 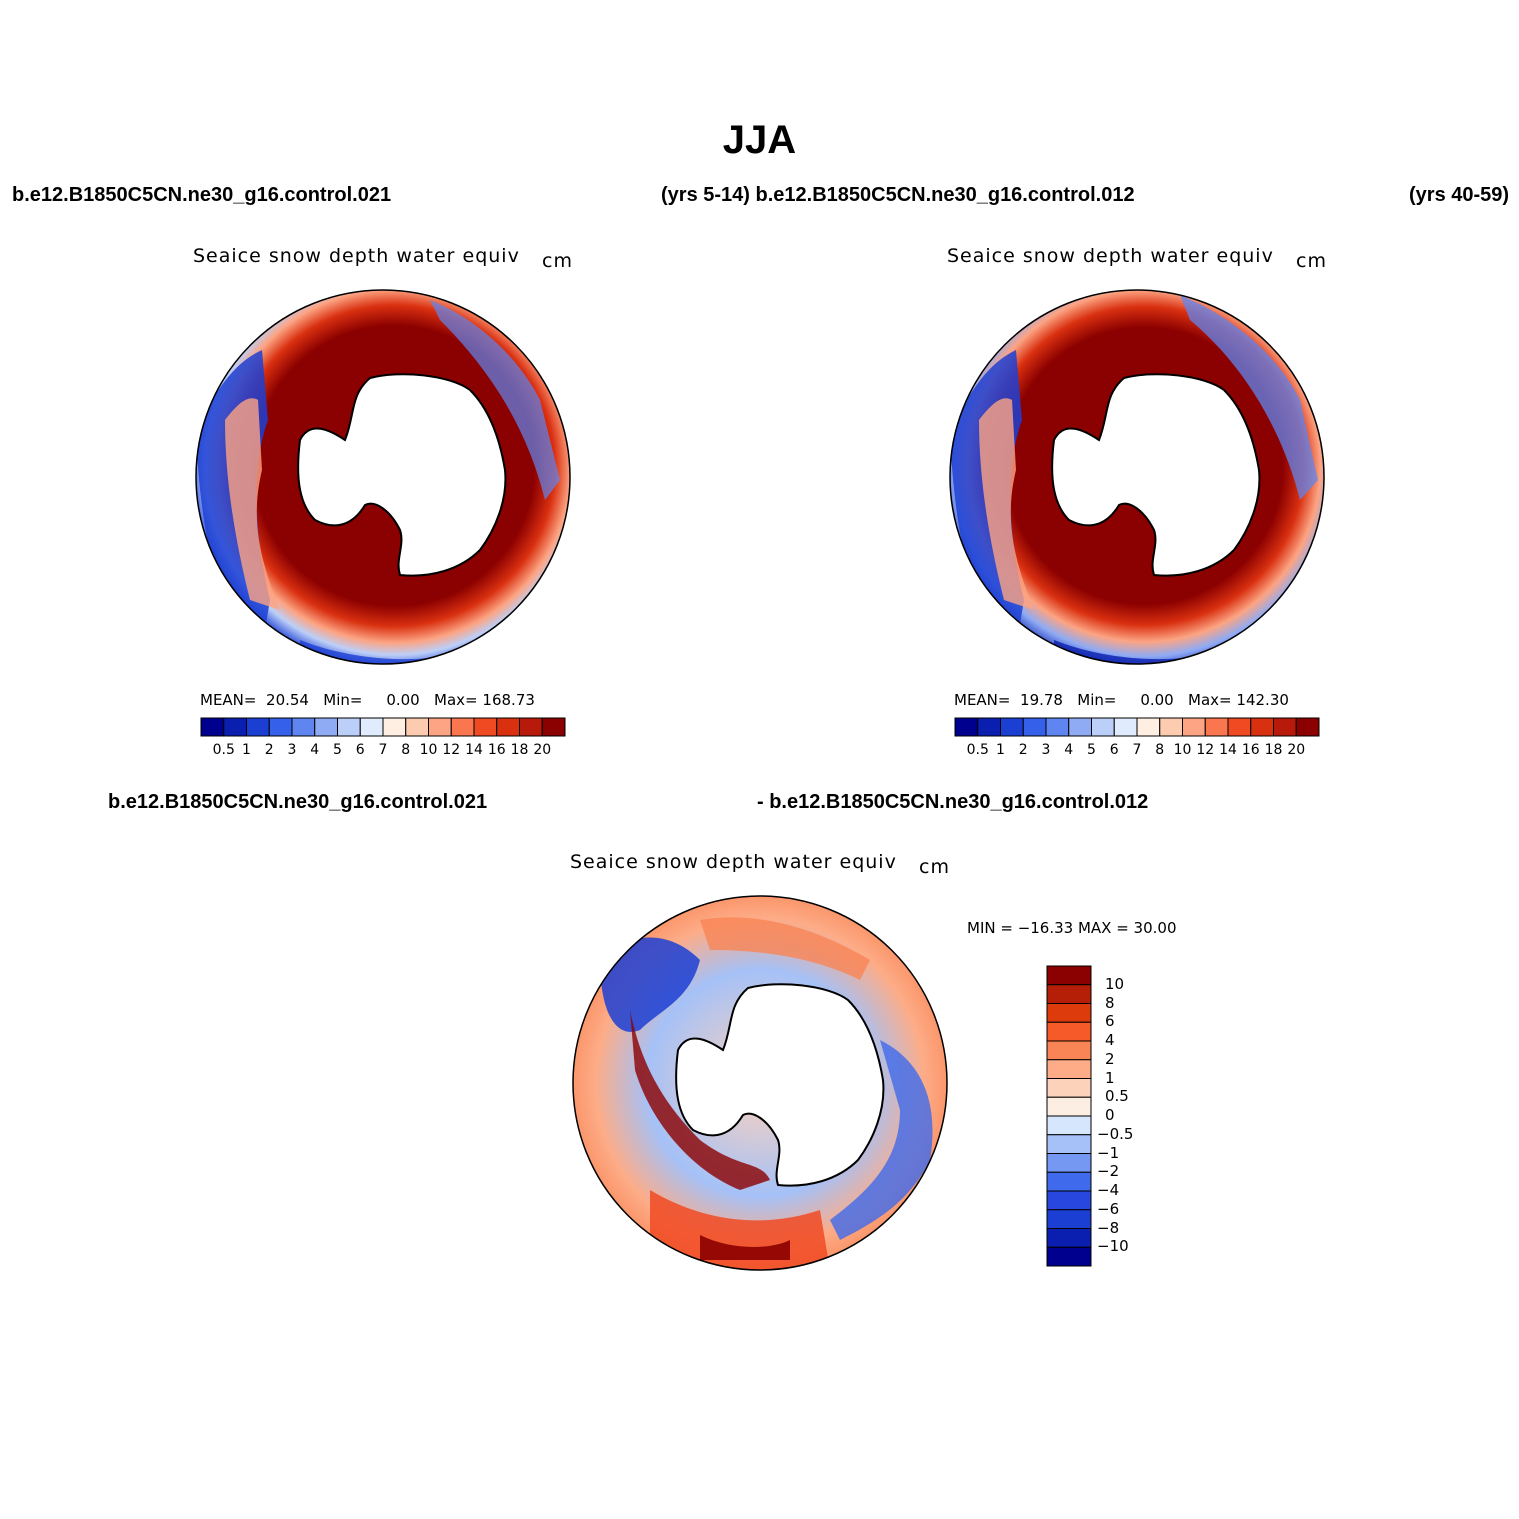 I want to click on panel1-map, so click(x=383, y=477).